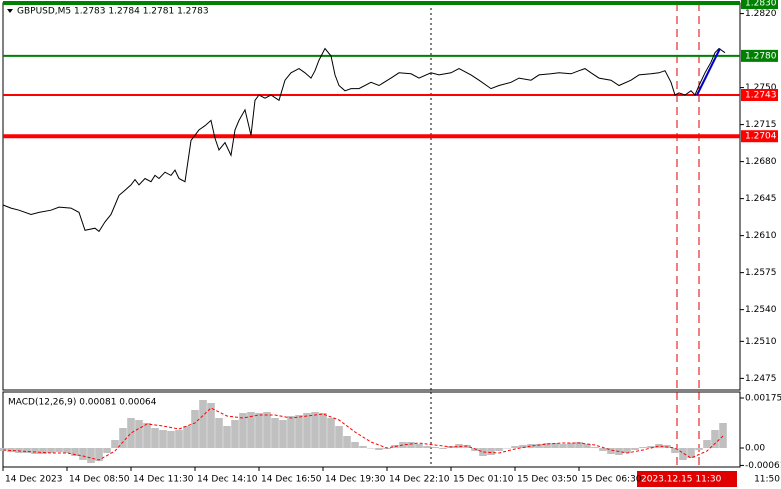 The image size is (781, 489). I want to click on y-tick-label: 1.2715, so click(761, 125).